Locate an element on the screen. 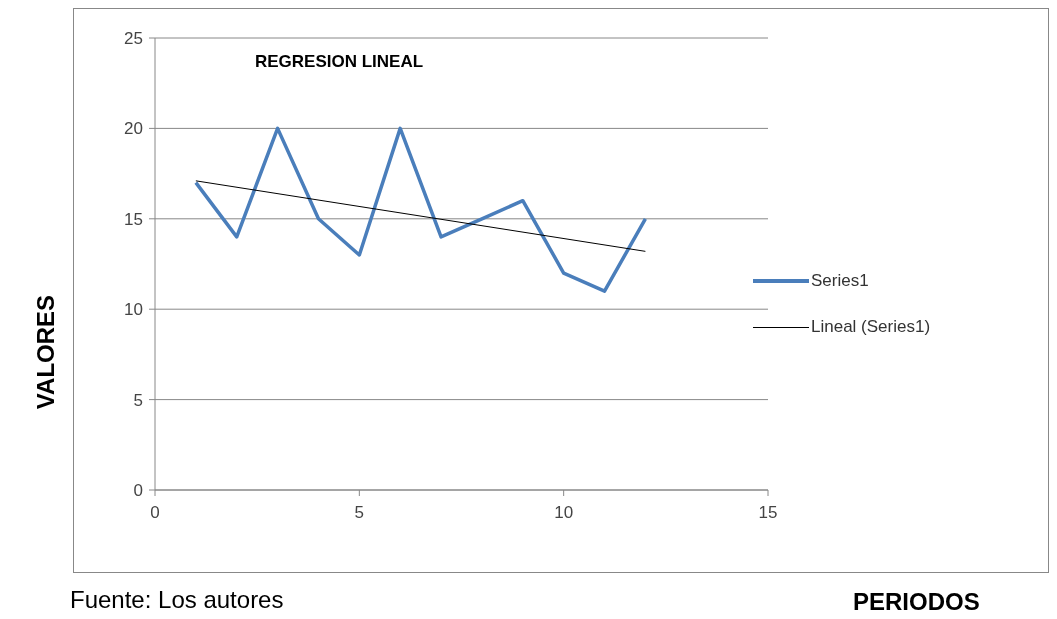 The height and width of the screenshot is (619, 1057). x-tick-label: 10 is located at coordinates (564, 513).